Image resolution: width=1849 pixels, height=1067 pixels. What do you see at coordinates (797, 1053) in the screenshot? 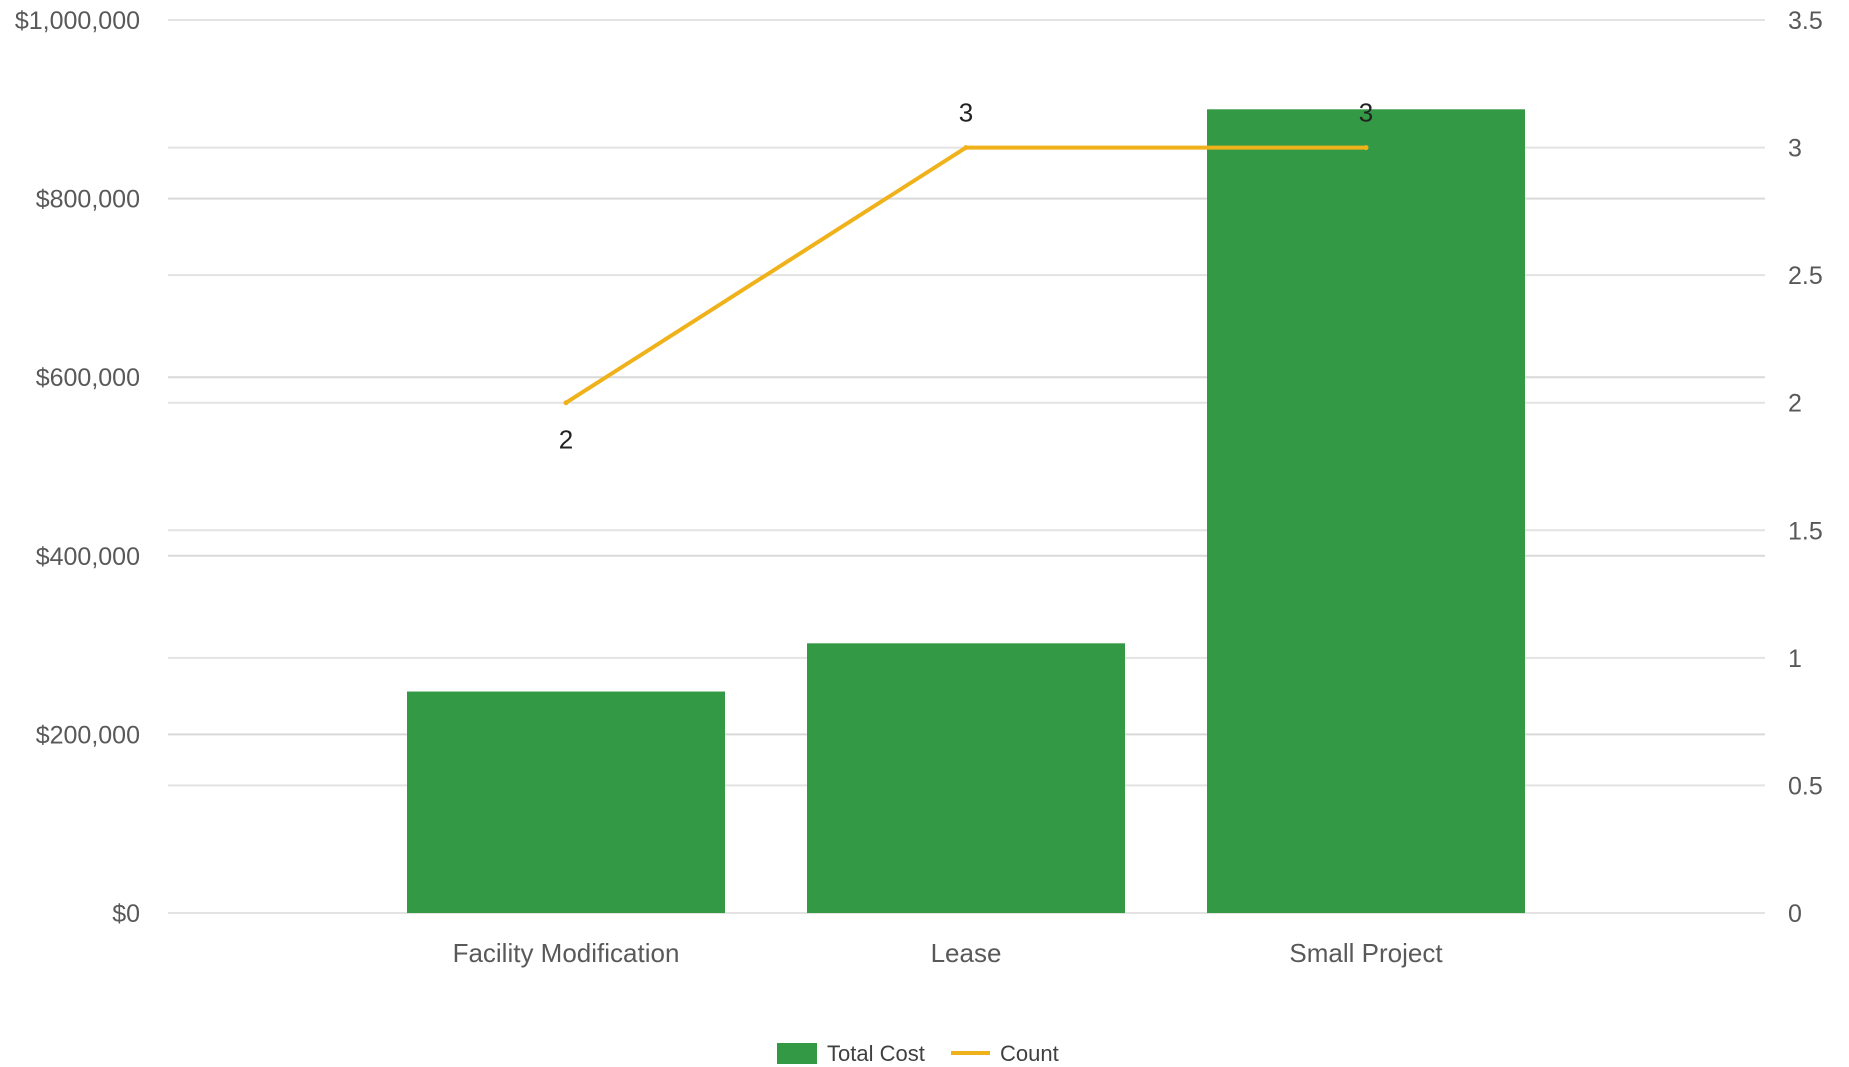
I see `legend-swatch-total-cost` at bounding box center [797, 1053].